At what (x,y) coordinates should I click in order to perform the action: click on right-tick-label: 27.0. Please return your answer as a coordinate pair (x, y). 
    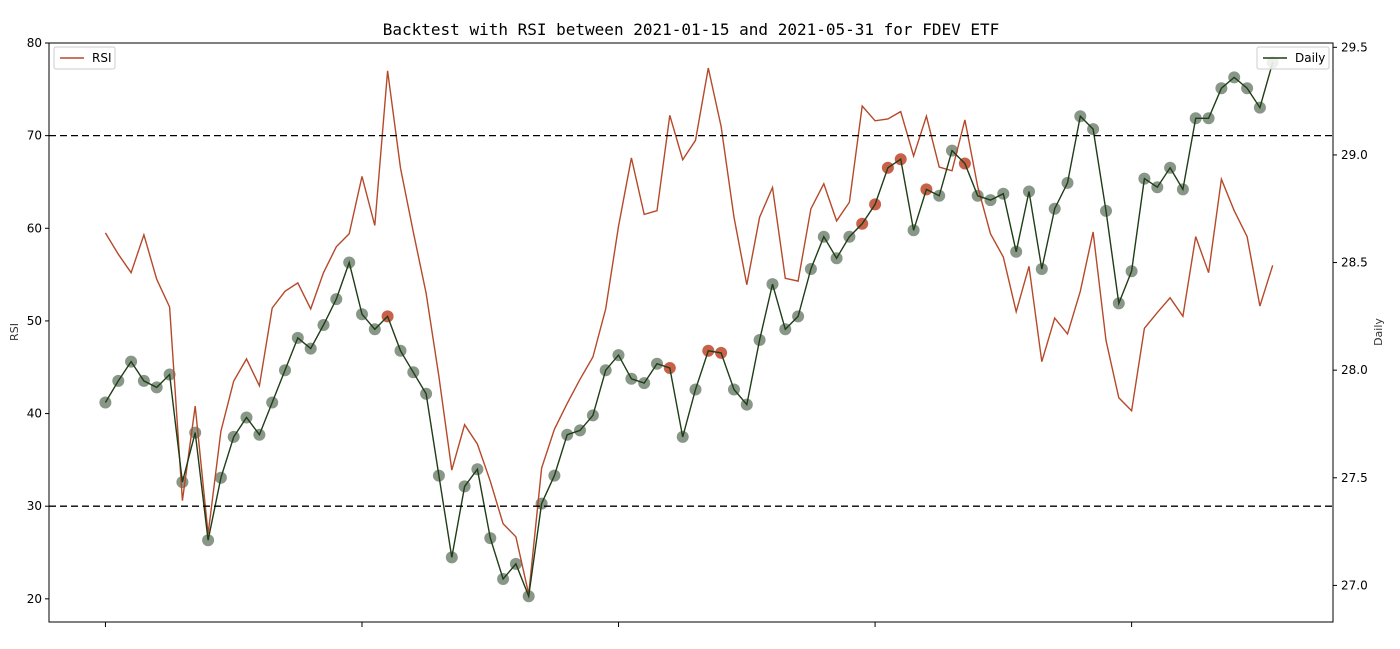
    Looking at the image, I should click on (1354, 585).